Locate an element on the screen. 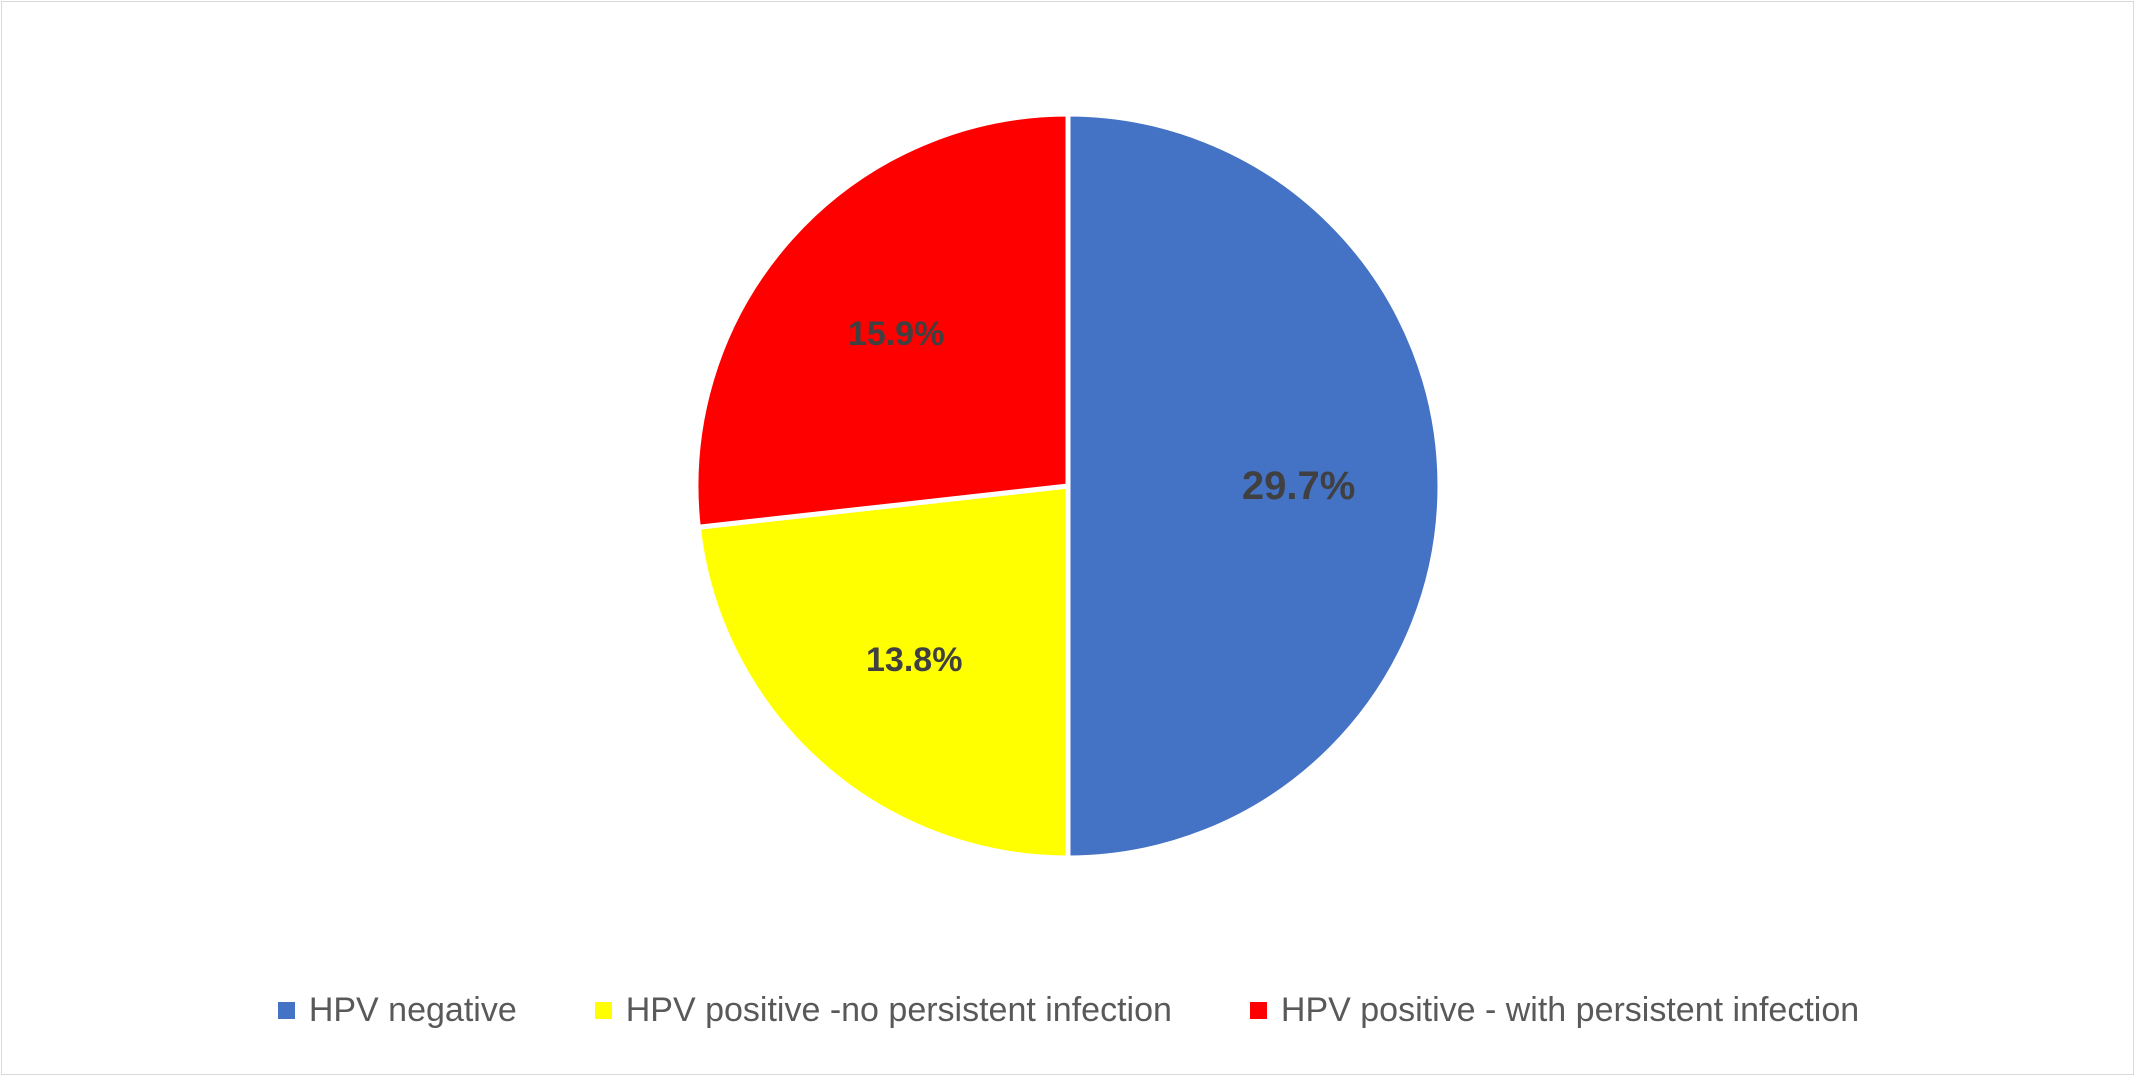 Image resolution: width=2137 pixels, height=1078 pixels. legend-item-hpv-positive-no-persistent: HPV positive -no persistent infection is located at coordinates (883, 1010).